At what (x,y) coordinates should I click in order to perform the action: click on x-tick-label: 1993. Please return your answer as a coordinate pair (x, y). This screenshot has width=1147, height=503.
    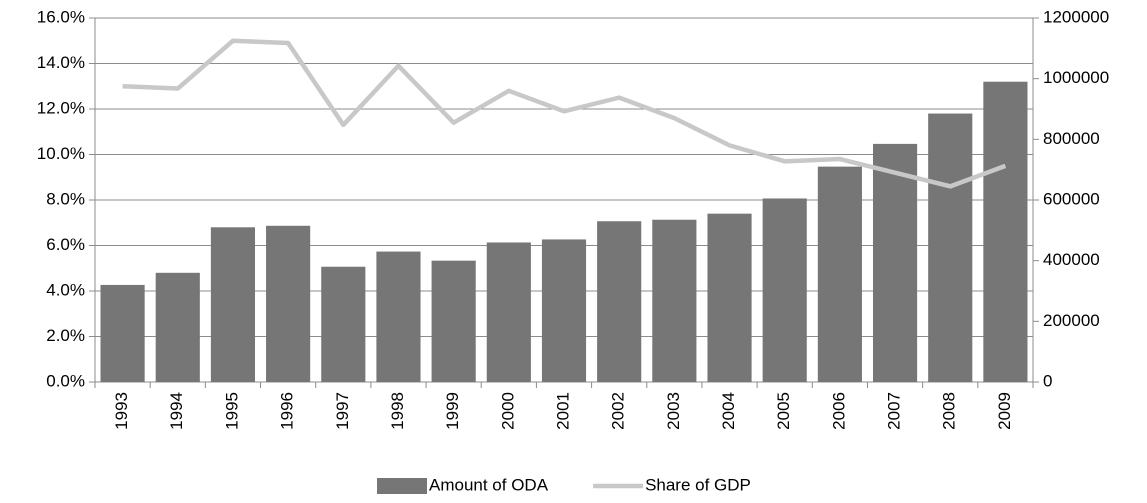
    Looking at the image, I should click on (121, 411).